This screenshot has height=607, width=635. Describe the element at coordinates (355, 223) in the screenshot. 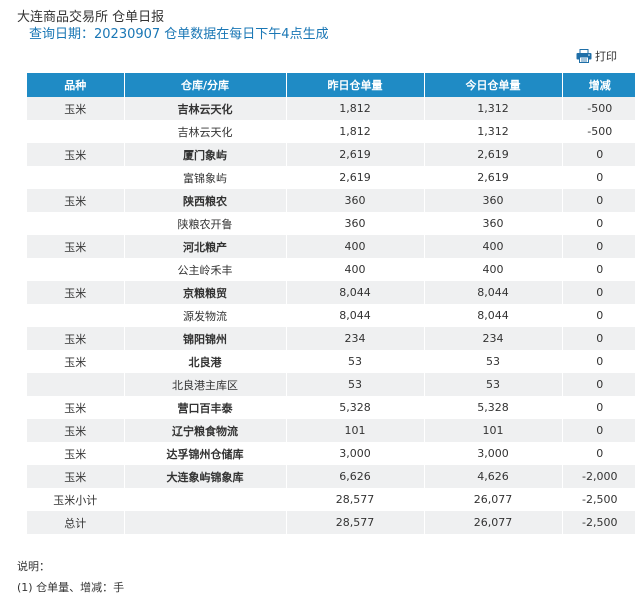

I see `cell-yesterday: 360` at that location.